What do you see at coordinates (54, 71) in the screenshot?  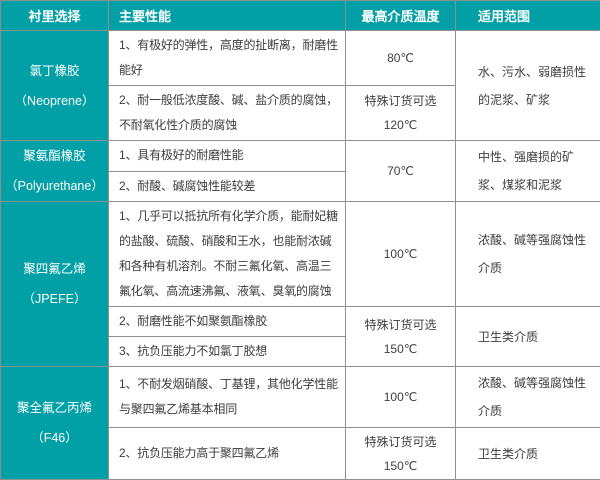 I see `material-name: 氯丁橡胶` at bounding box center [54, 71].